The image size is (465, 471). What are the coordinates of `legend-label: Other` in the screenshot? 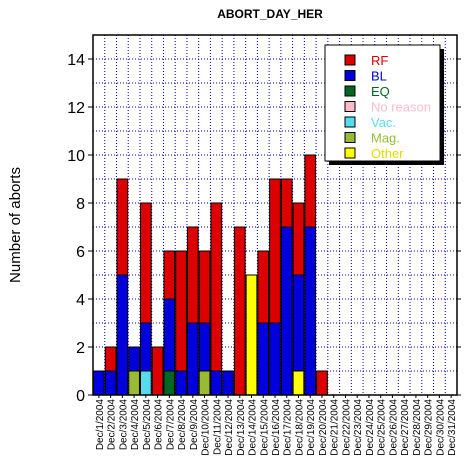 It's located at (387, 153).